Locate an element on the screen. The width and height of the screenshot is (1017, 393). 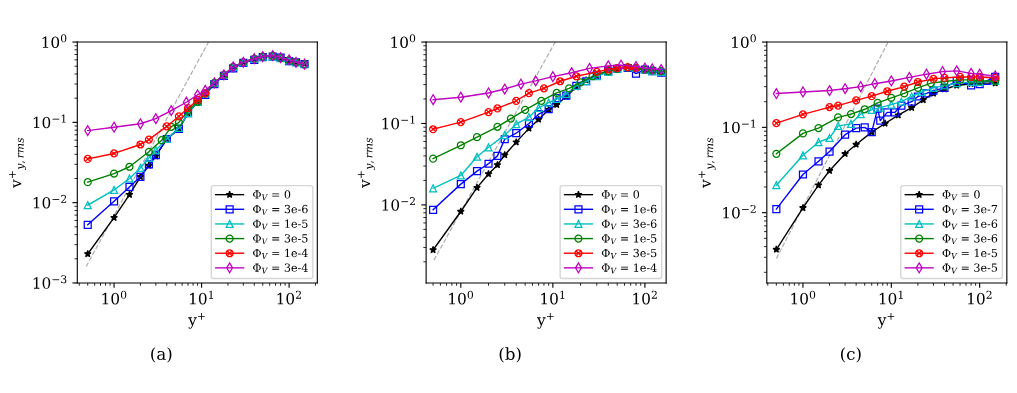
text: (c) is located at coordinates (850, 355).